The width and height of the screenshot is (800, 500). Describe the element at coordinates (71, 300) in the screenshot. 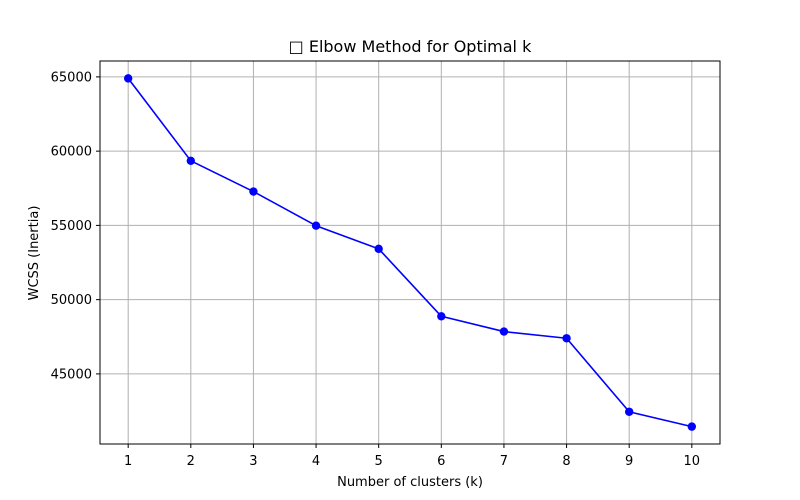

I see `y-tick-label: 50000` at that location.